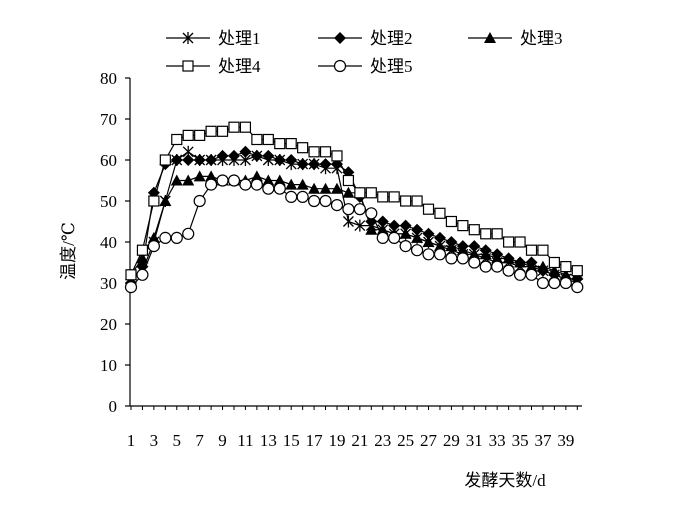 Image resolution: width=698 pixels, height=526 pixels. Describe the element at coordinates (177, 440) in the screenshot. I see `x-tick-label: 5` at that location.